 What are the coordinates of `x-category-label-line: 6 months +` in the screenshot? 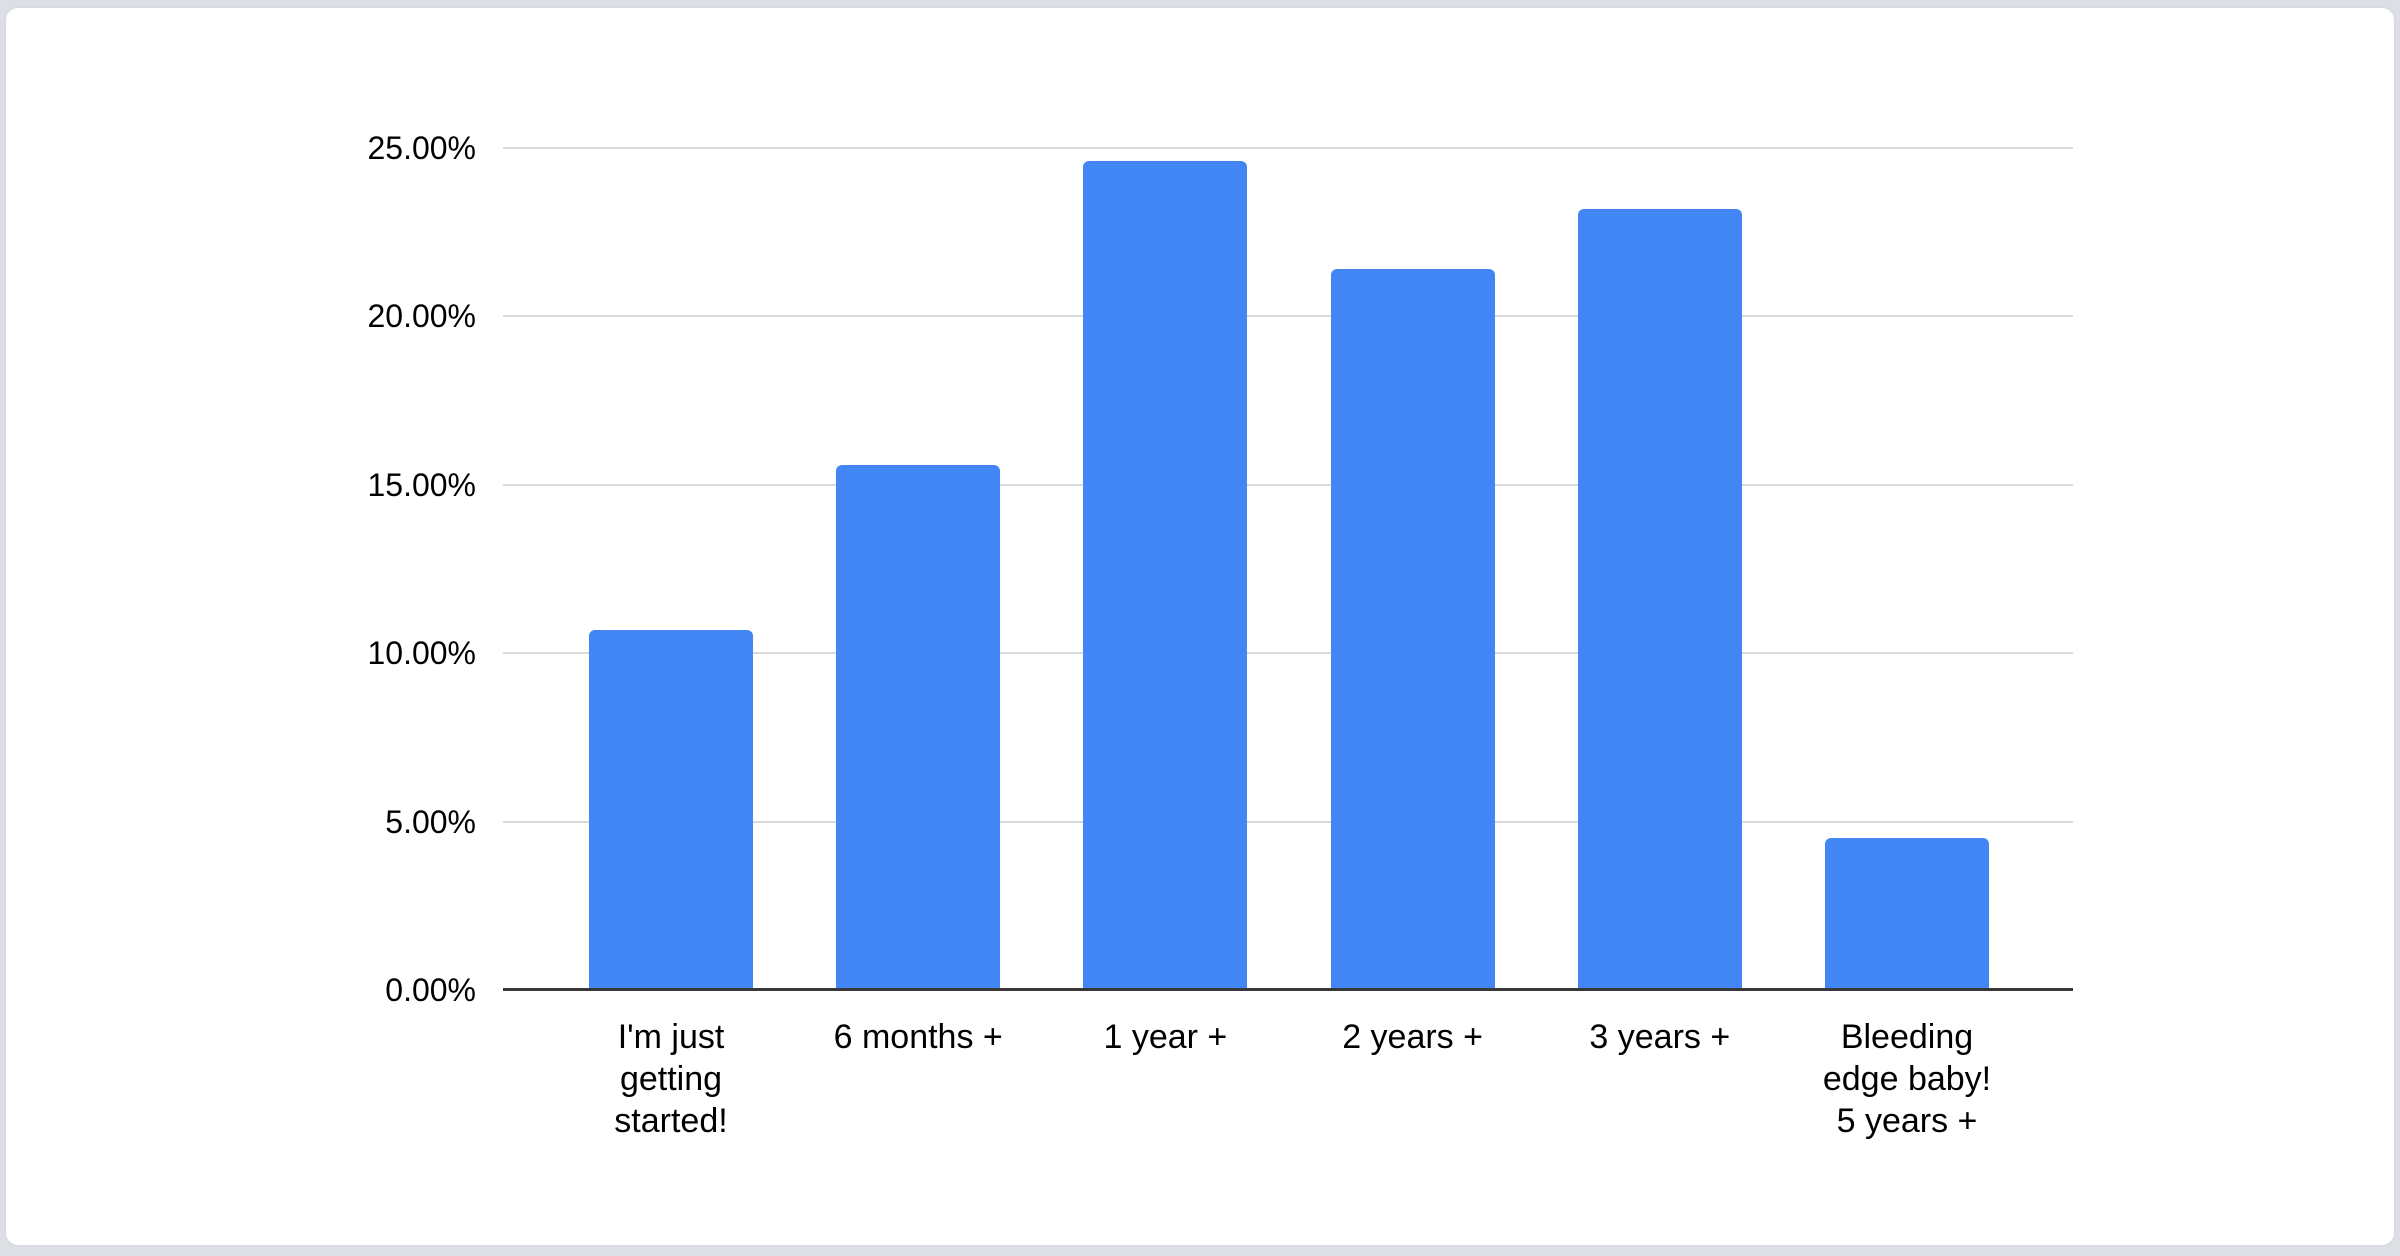 It's located at (918, 1037).